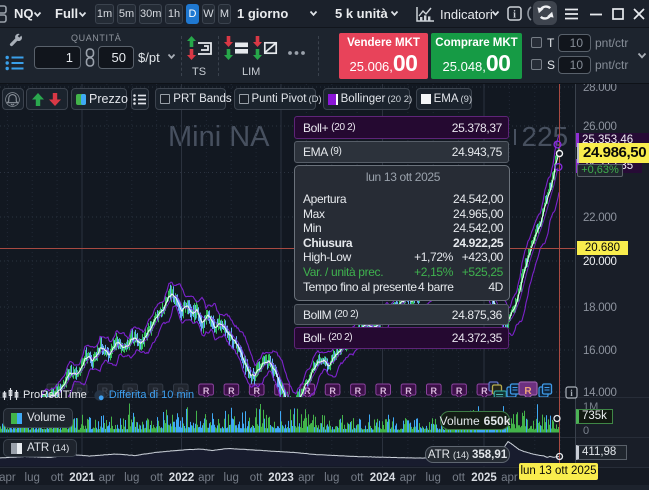 This screenshot has height=490, width=649. I want to click on svg-text: 16.000, so click(600, 351).